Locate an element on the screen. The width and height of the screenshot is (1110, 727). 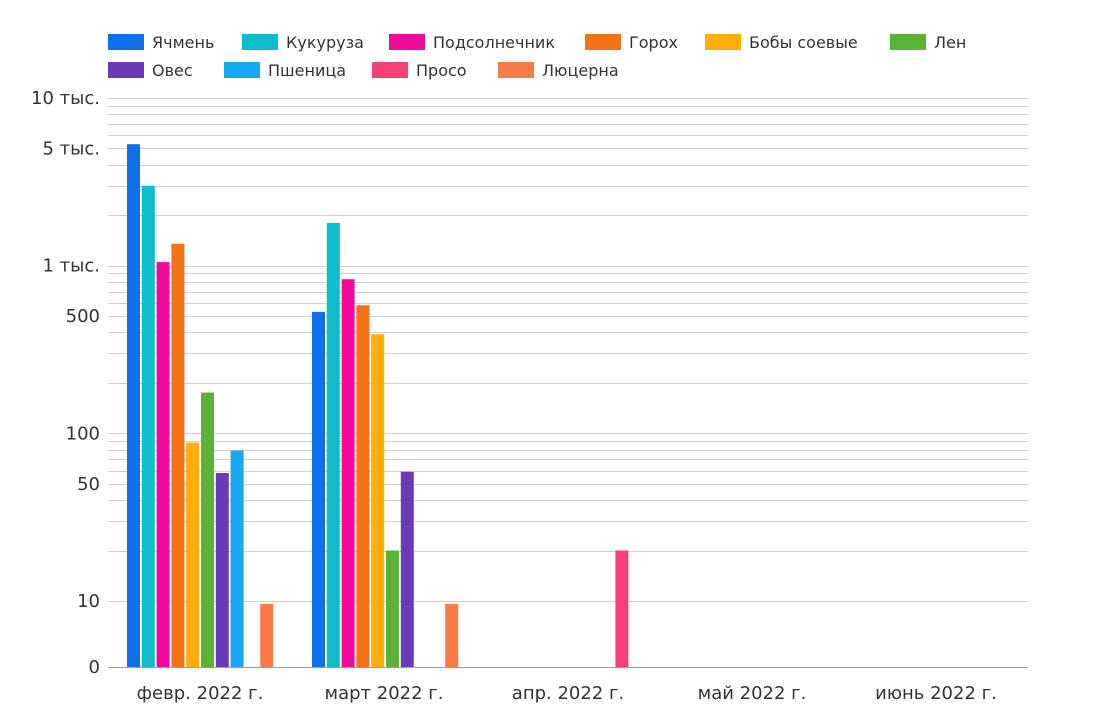
legend-item-ячмень: Ячмень is located at coordinates (161, 42).